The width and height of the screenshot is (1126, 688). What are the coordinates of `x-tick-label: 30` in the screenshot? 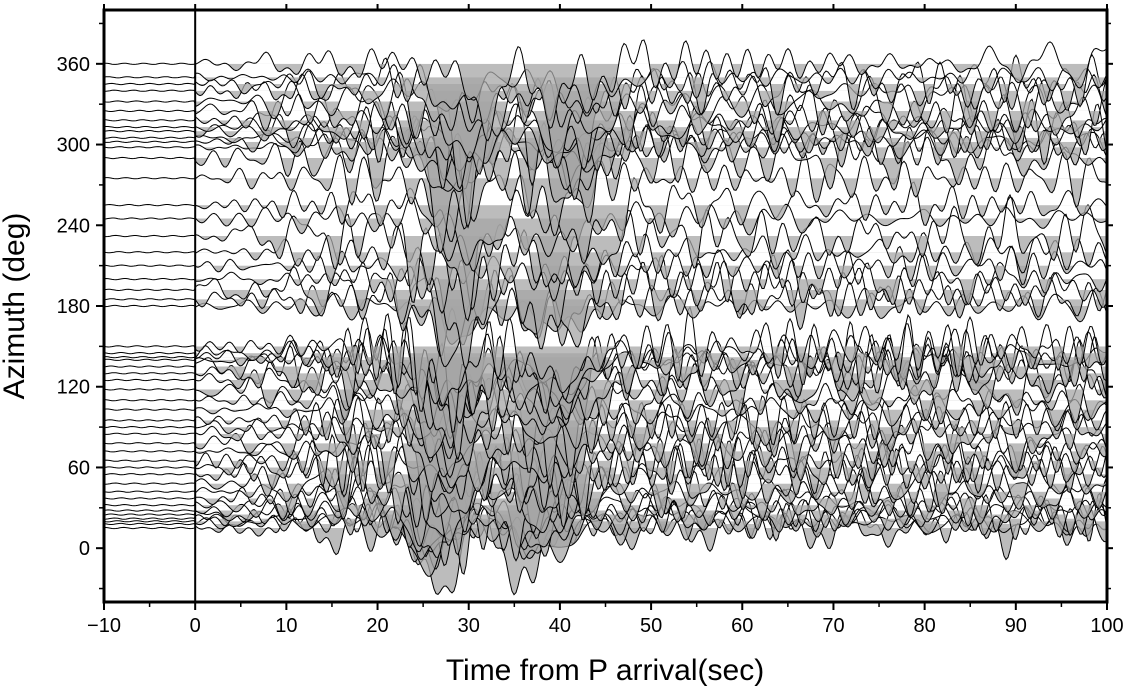 It's located at (469, 626).